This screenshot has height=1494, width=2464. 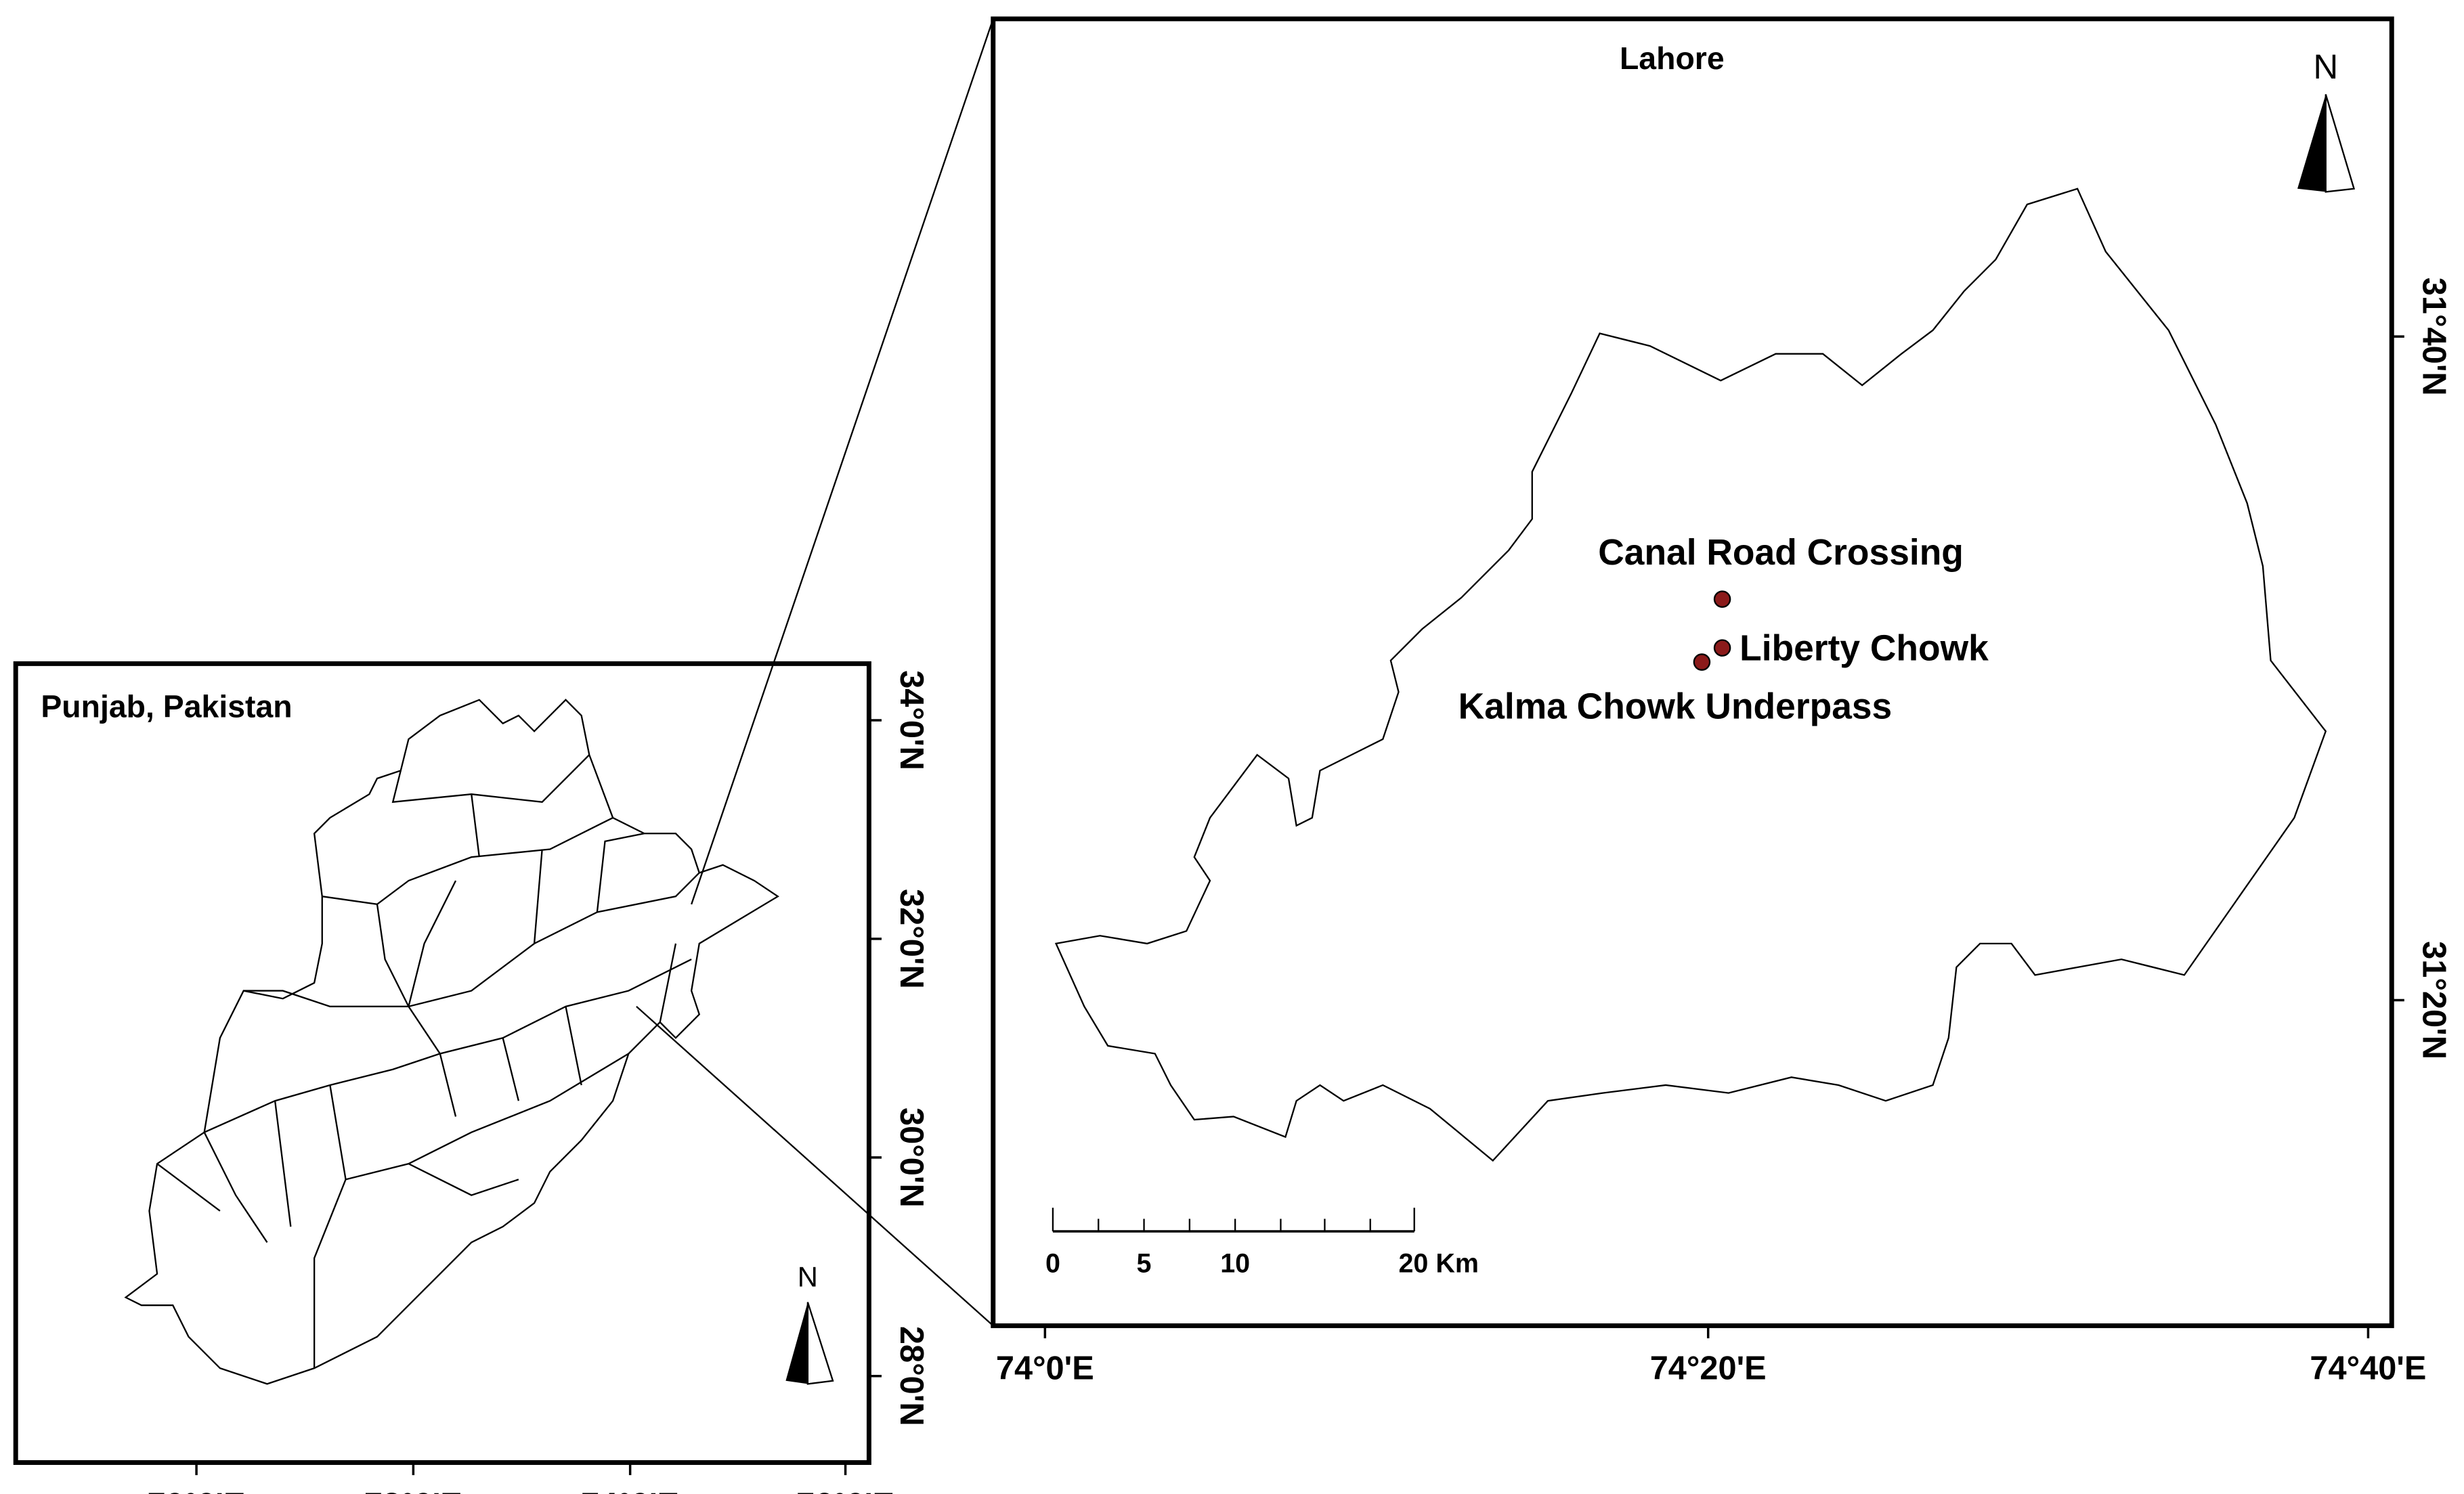 What do you see at coordinates (1144, 1263) in the screenshot?
I see `scale-label: 5` at bounding box center [1144, 1263].